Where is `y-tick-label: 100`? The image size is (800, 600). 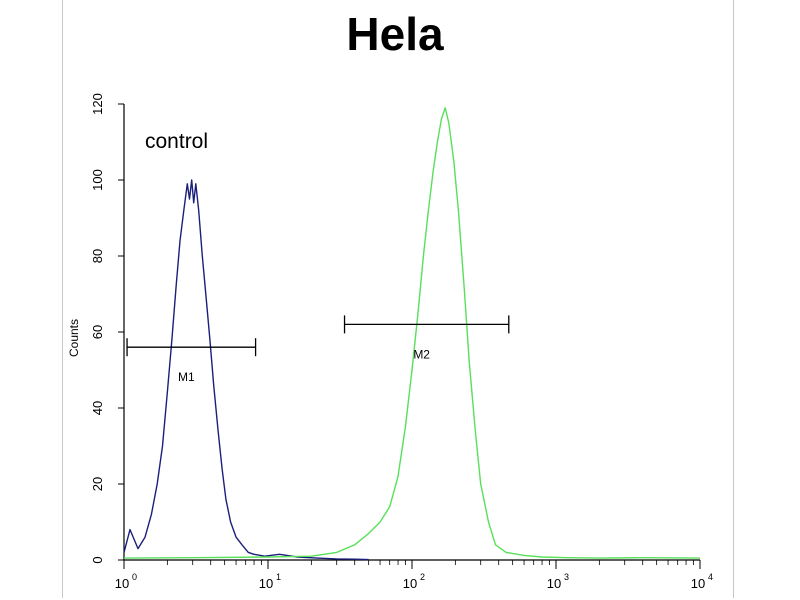
y-tick-label: 100 is located at coordinates (97, 180).